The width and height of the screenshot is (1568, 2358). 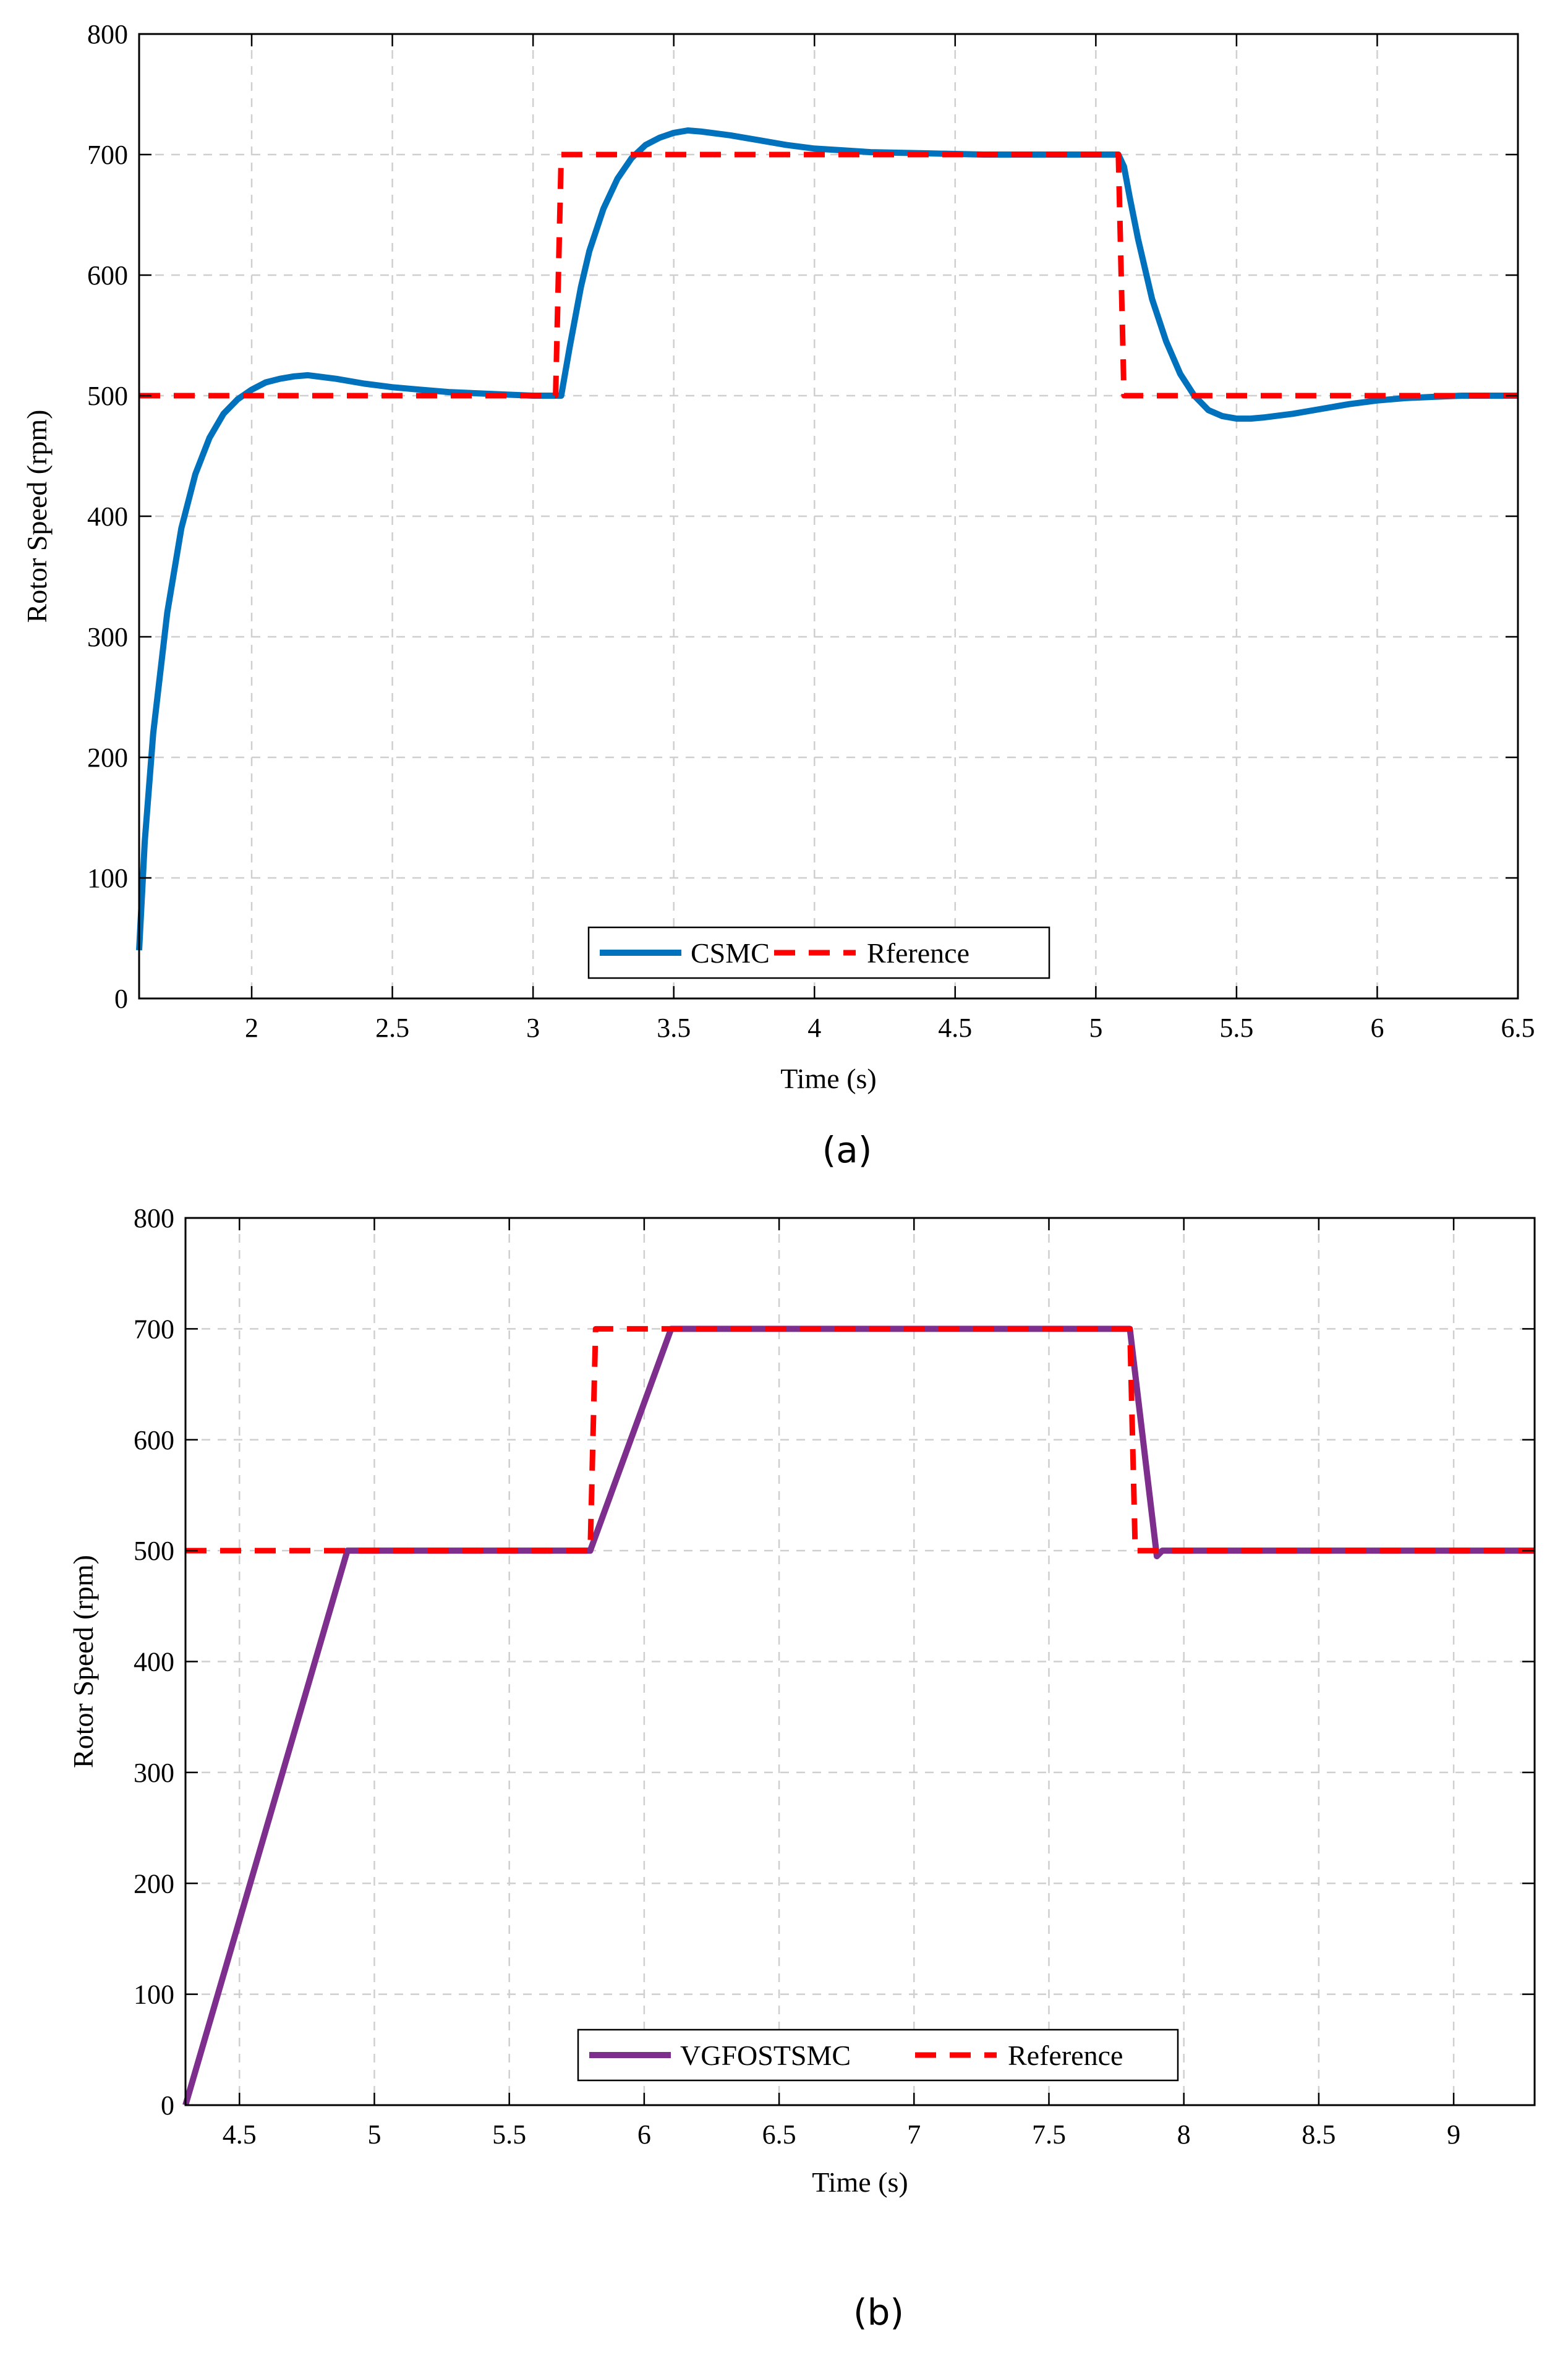 What do you see at coordinates (918, 953) in the screenshot?
I see `legend-label-reference-a: Rference` at bounding box center [918, 953].